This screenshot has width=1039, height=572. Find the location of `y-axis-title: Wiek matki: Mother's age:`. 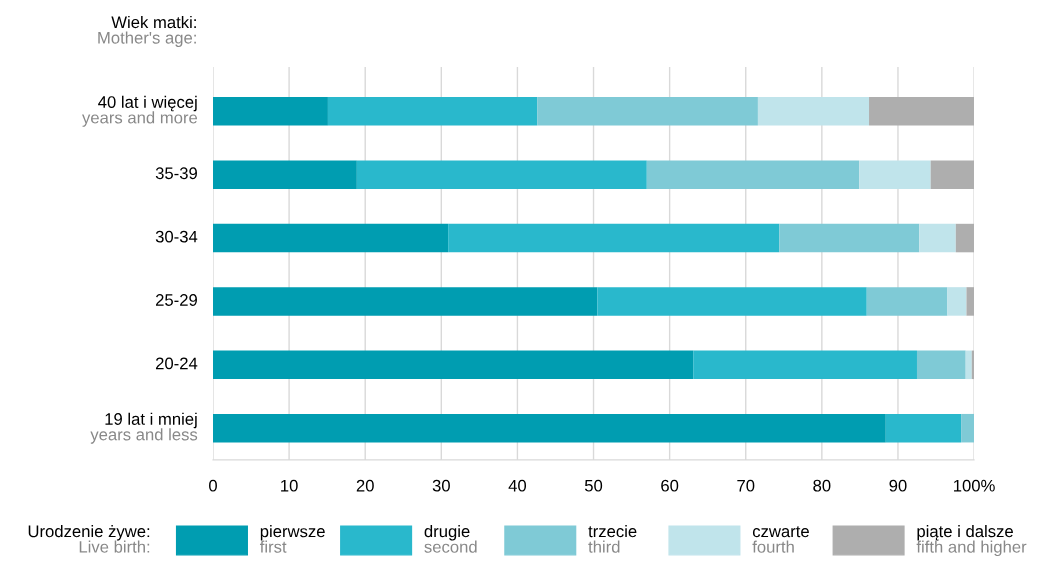

y-axis-title: Wiek matki: Mother's age: is located at coordinates (147, 31).